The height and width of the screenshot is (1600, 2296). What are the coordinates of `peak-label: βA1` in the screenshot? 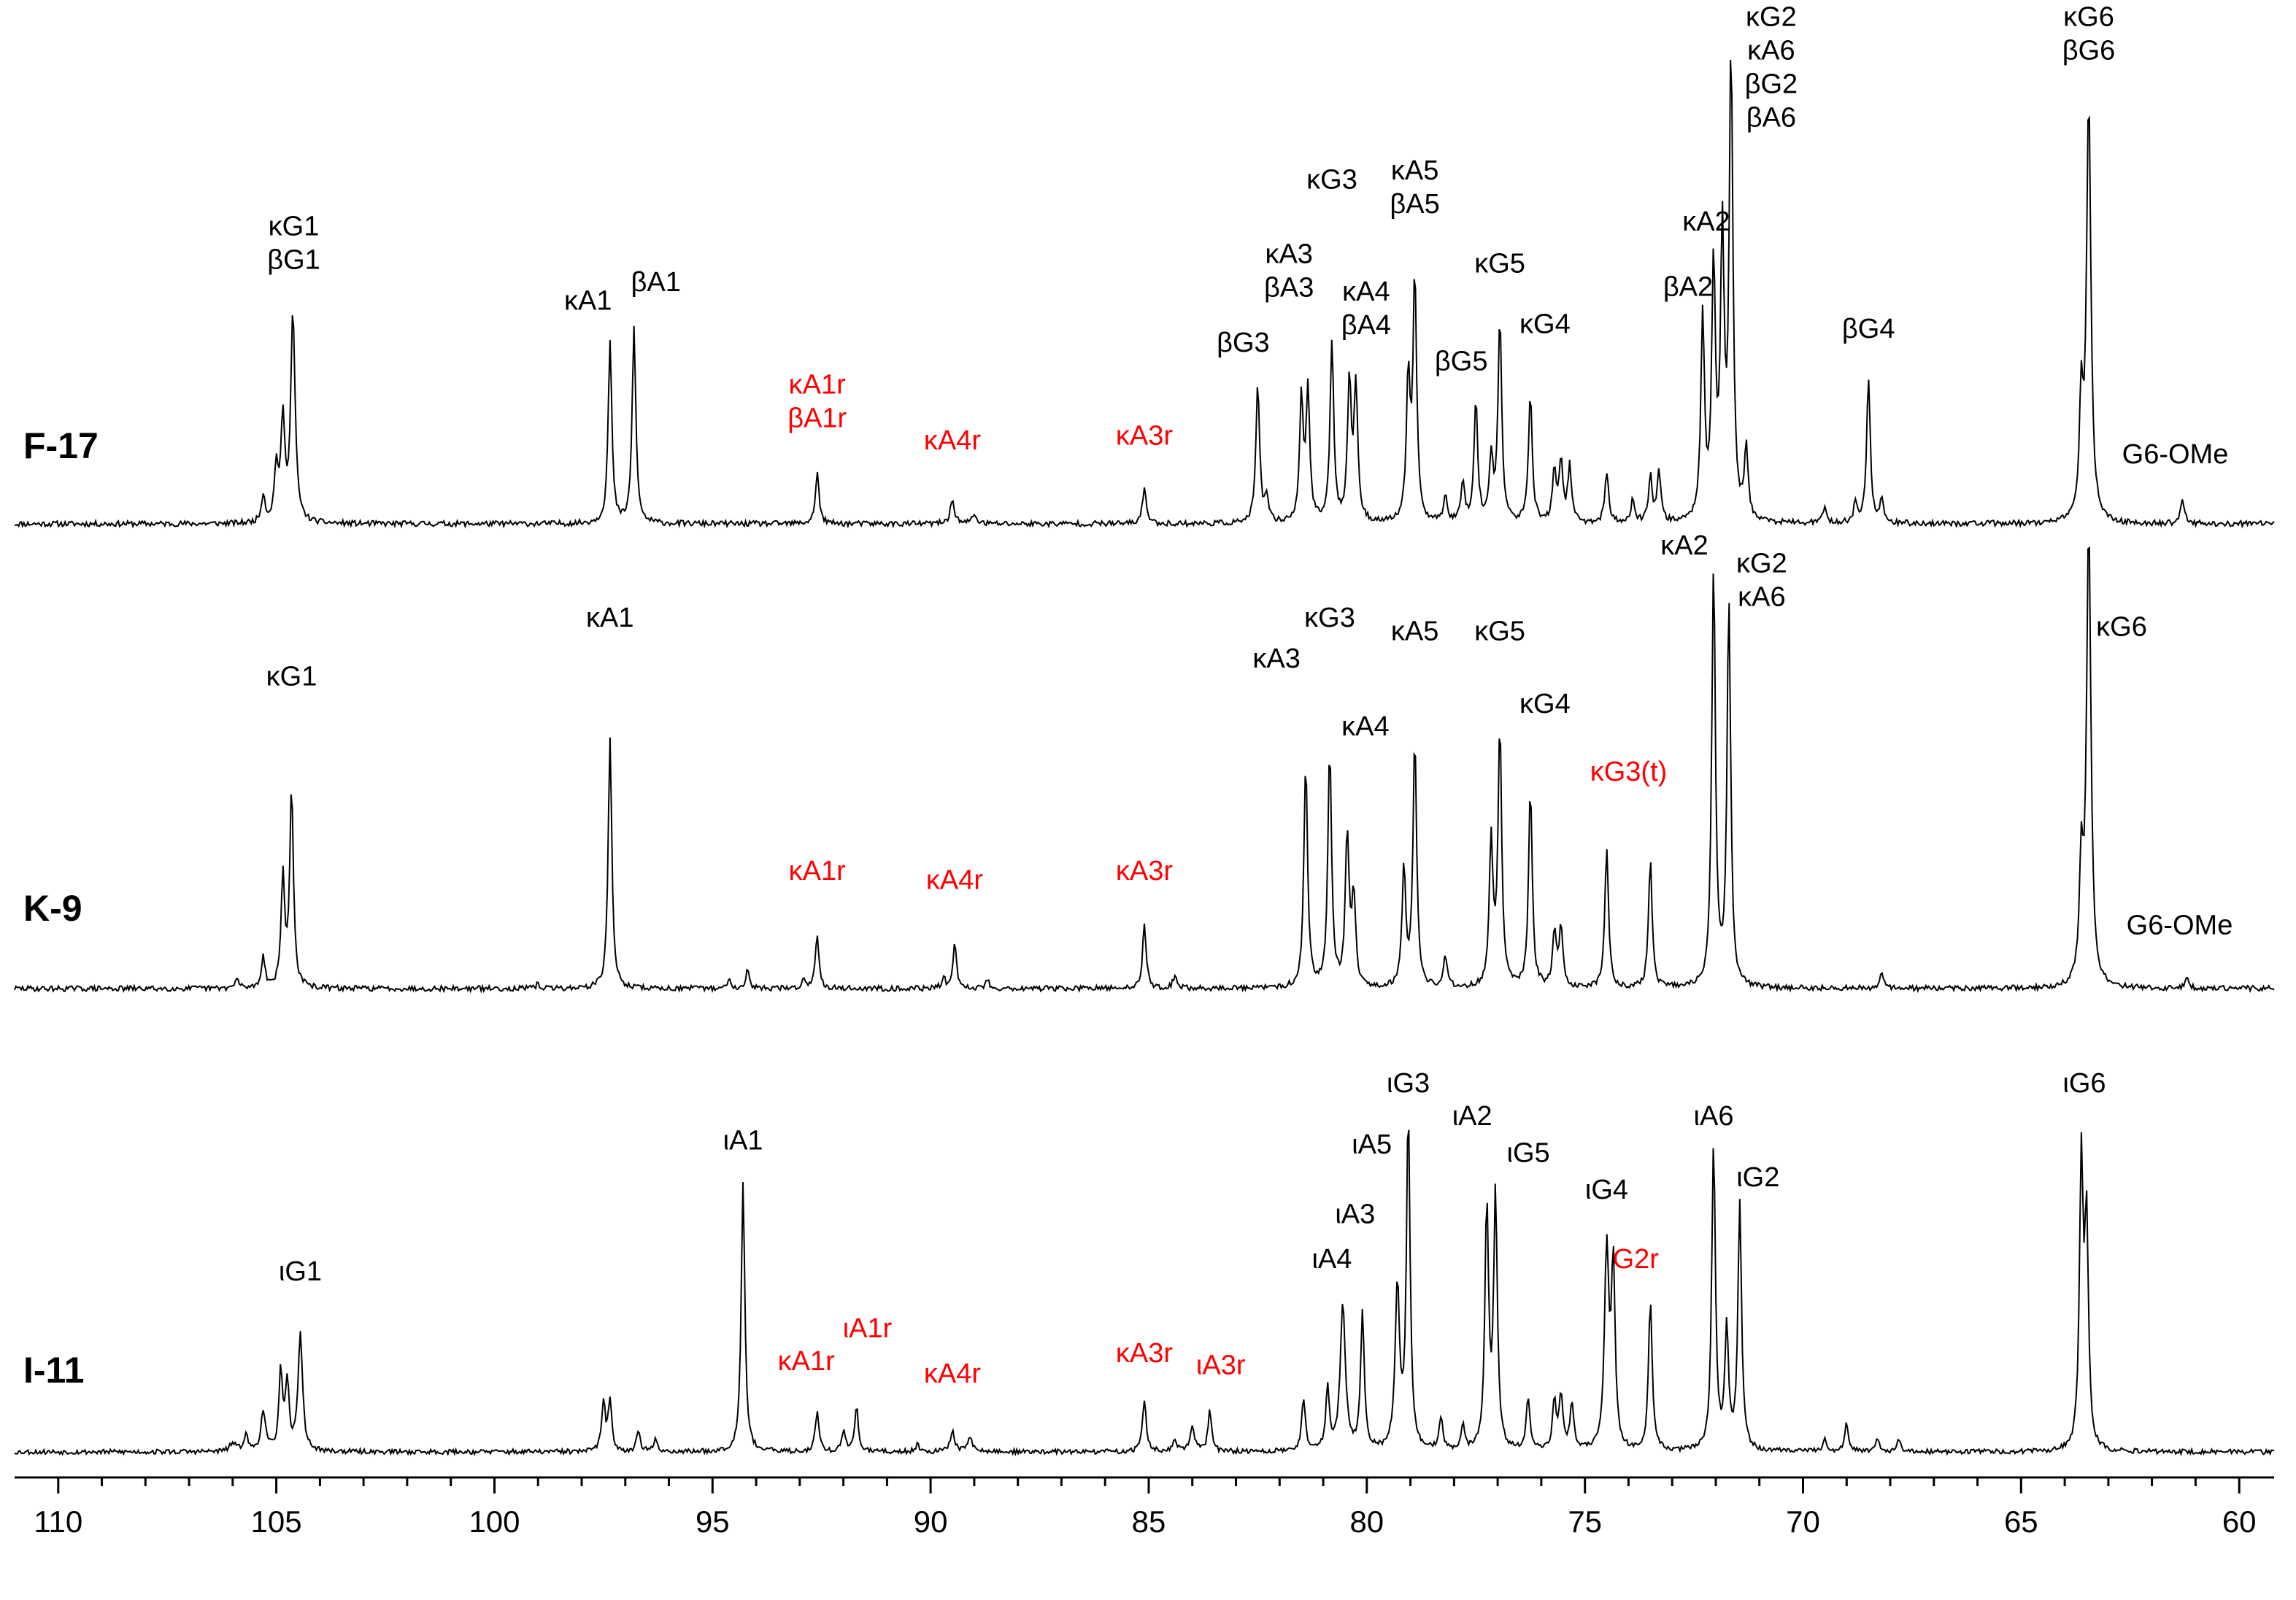 It's located at (656, 282).